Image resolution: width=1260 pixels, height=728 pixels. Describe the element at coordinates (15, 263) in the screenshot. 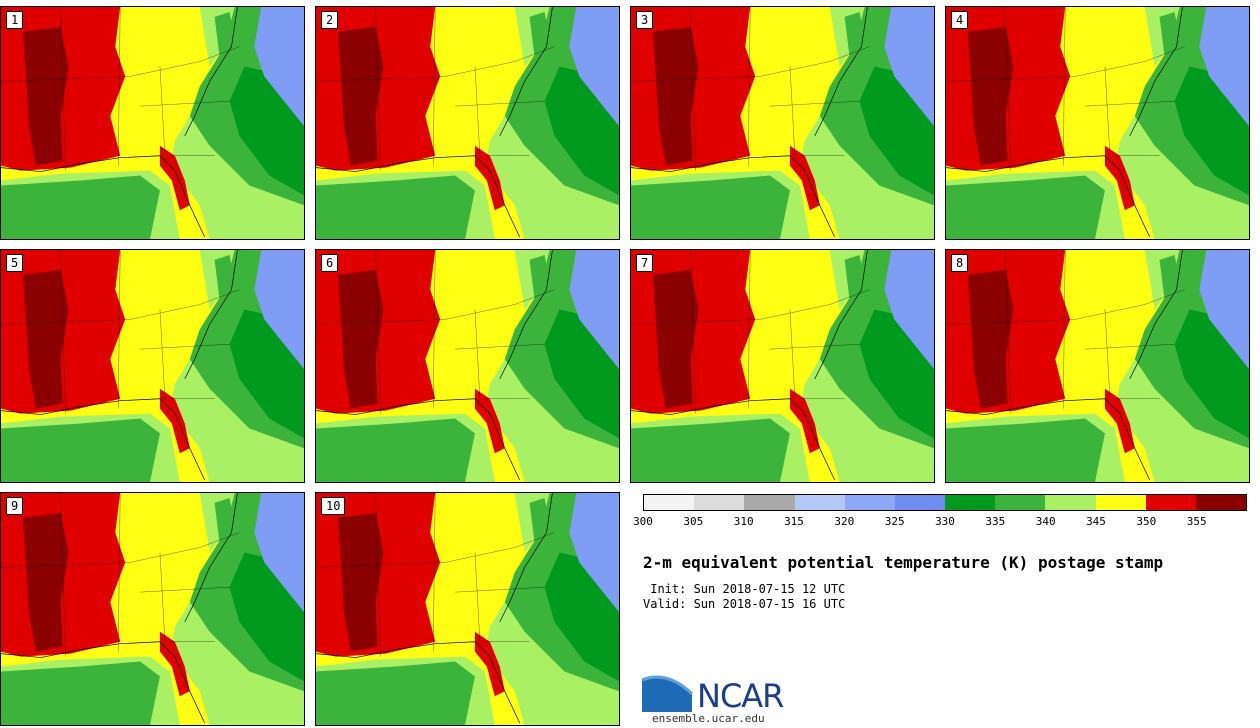

I see `member-label: 5` at that location.